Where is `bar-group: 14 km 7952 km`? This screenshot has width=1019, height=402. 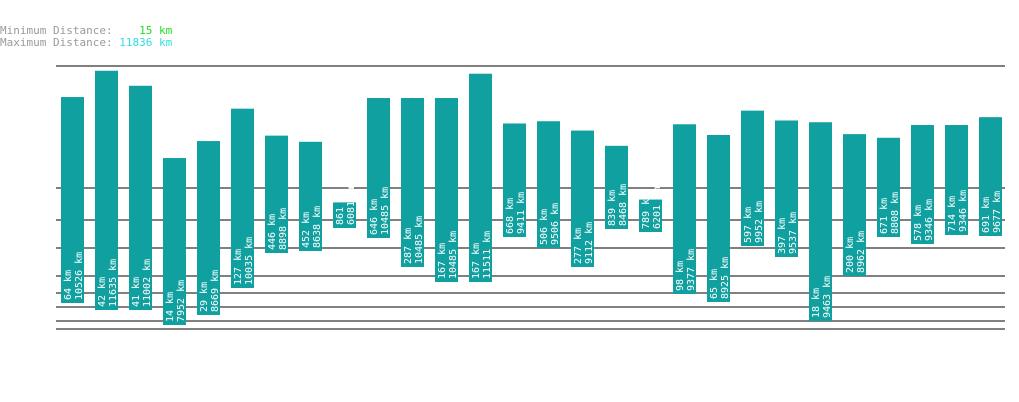 bar-group: 14 km 7952 km is located at coordinates (175, 241).